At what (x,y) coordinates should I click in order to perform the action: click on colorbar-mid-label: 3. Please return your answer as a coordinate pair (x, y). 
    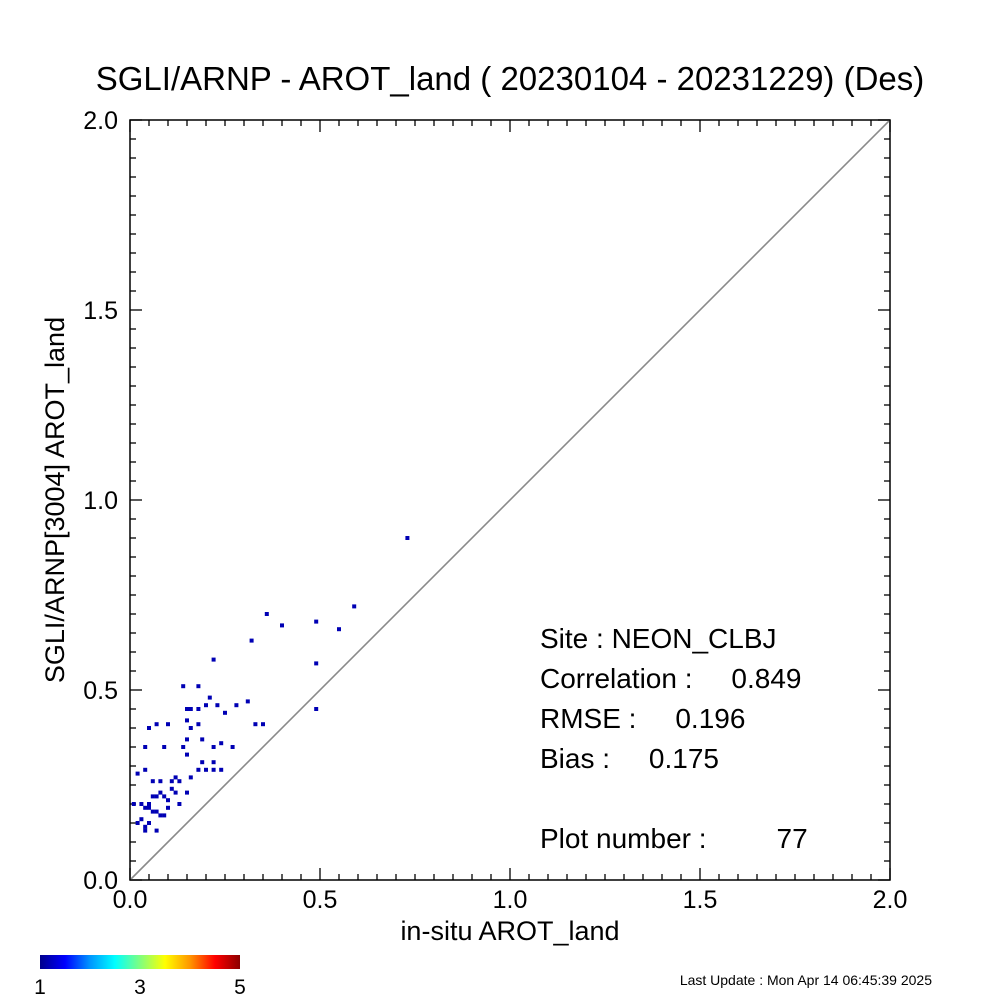
    Looking at the image, I should click on (140, 987).